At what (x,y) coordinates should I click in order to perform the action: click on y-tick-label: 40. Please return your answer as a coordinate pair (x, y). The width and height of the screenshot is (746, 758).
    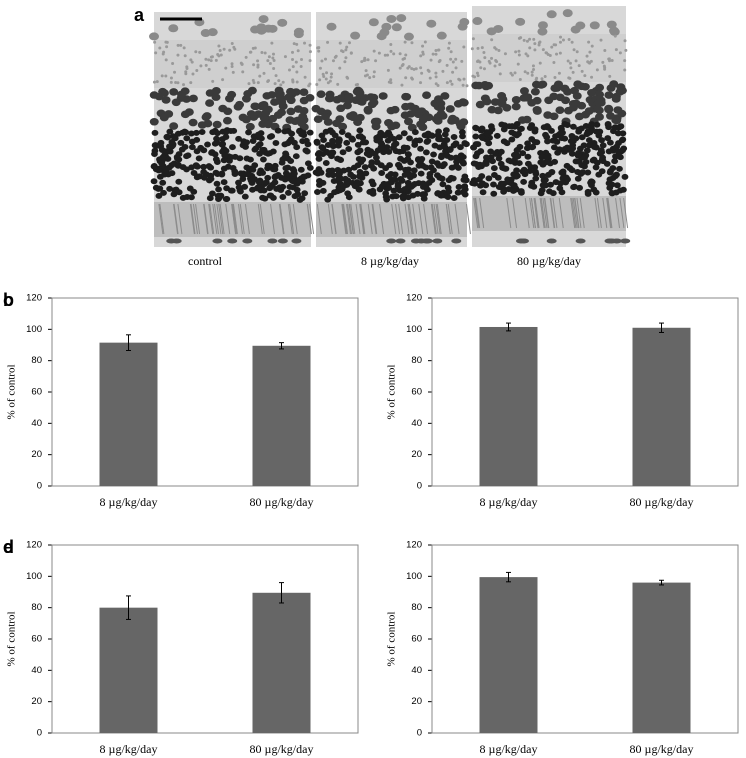
    Looking at the image, I should click on (416, 670).